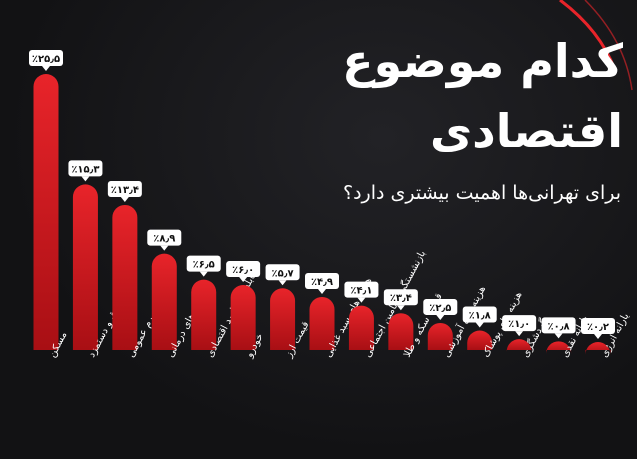  I want to click on red-arc-decoration-thin, so click(608, 45).